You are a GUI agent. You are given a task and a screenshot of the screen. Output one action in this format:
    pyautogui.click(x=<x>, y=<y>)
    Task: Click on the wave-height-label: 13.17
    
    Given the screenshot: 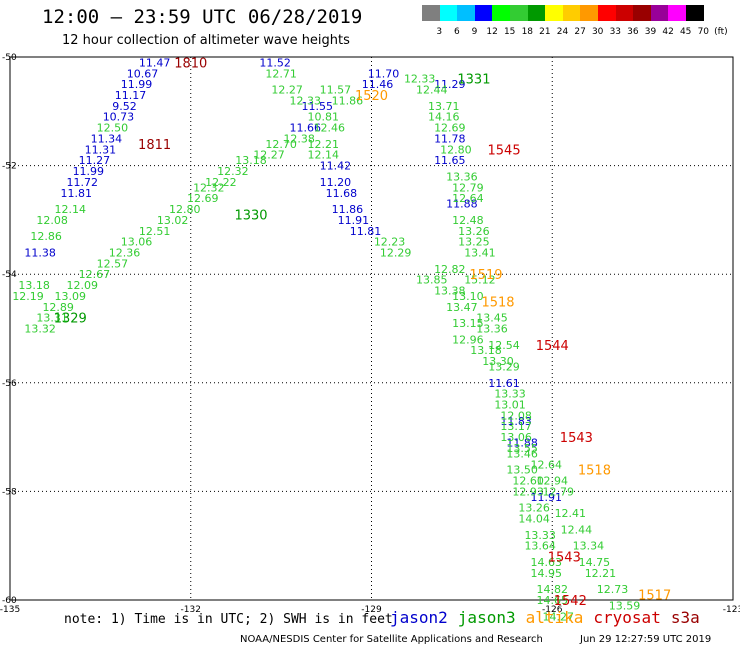 What is the action you would take?
    pyautogui.click(x=516, y=426)
    